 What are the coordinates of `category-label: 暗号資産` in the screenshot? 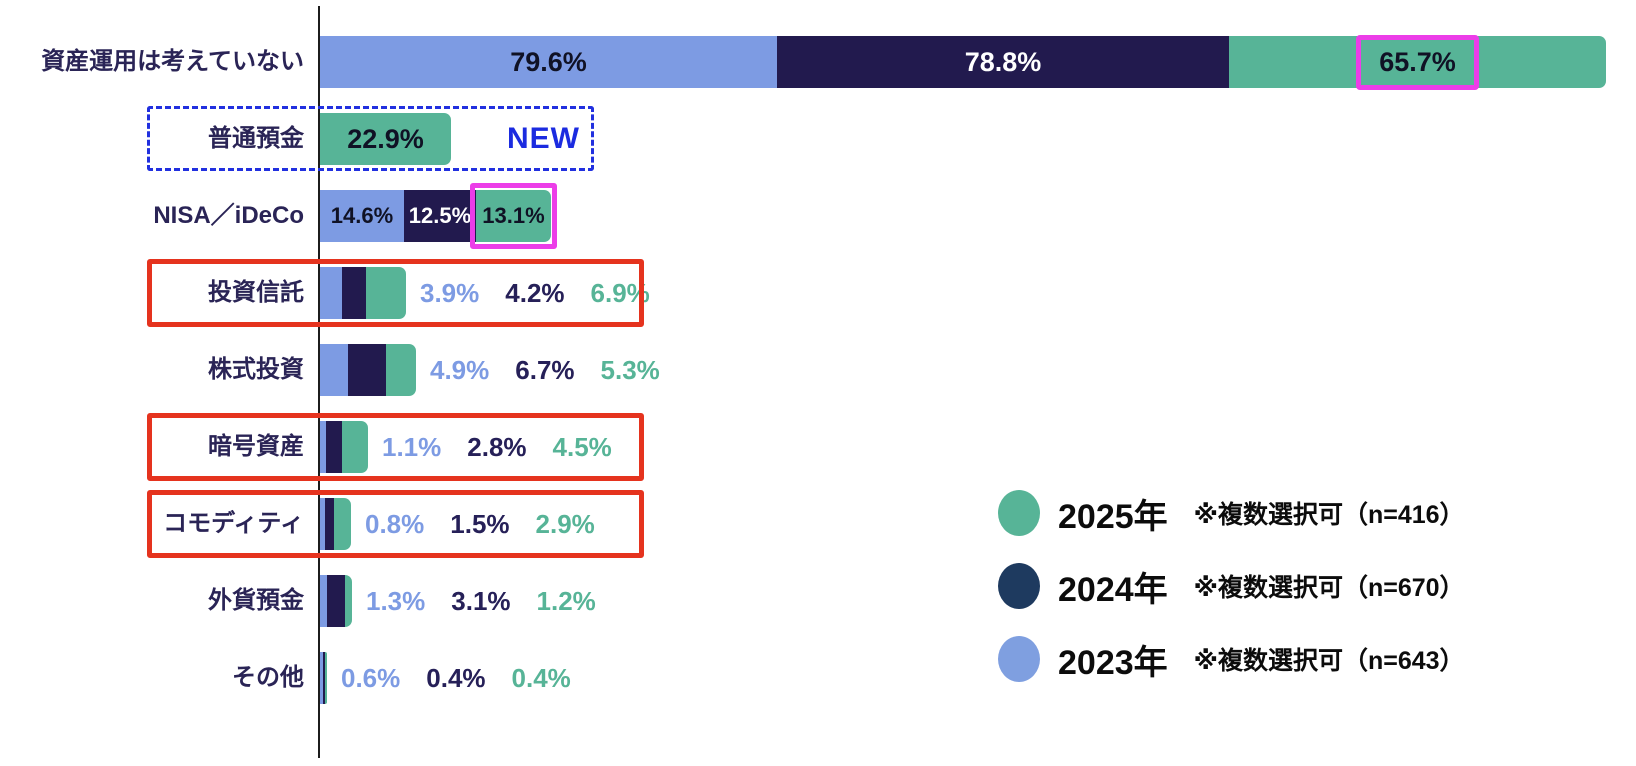 It's located at (256, 446).